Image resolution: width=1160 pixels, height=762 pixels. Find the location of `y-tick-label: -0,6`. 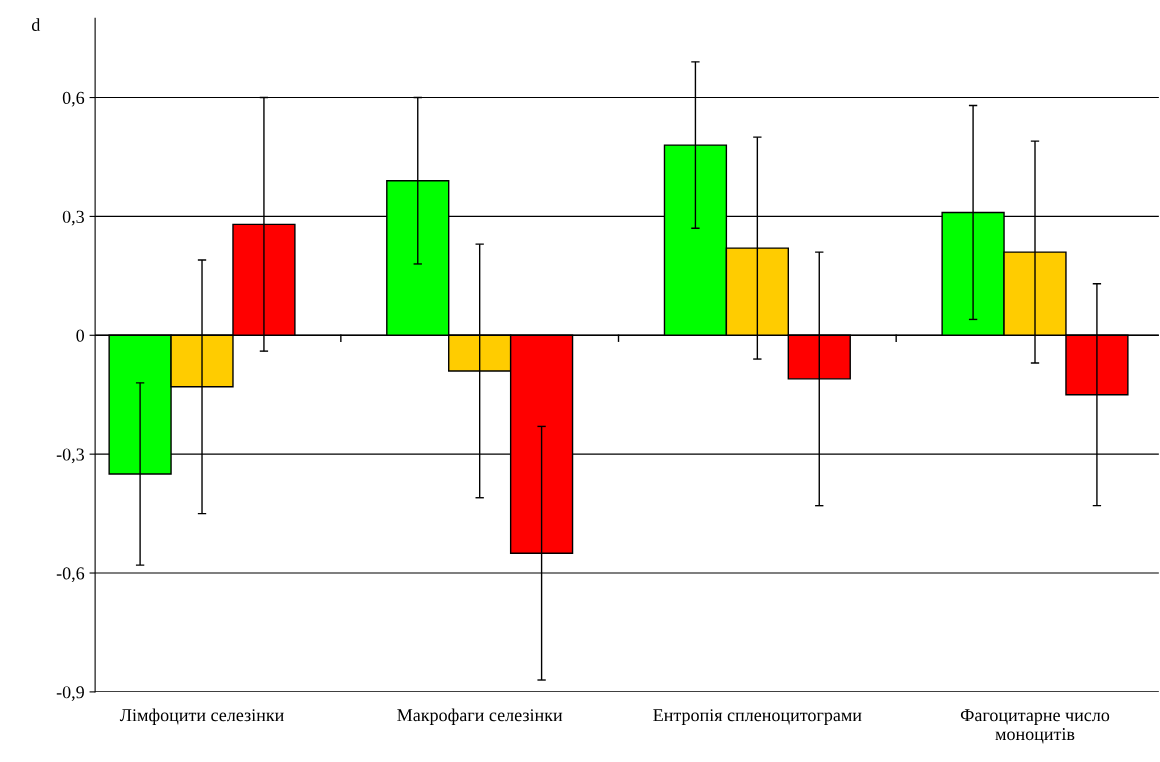

y-tick-label: -0,6 is located at coordinates (70, 575).